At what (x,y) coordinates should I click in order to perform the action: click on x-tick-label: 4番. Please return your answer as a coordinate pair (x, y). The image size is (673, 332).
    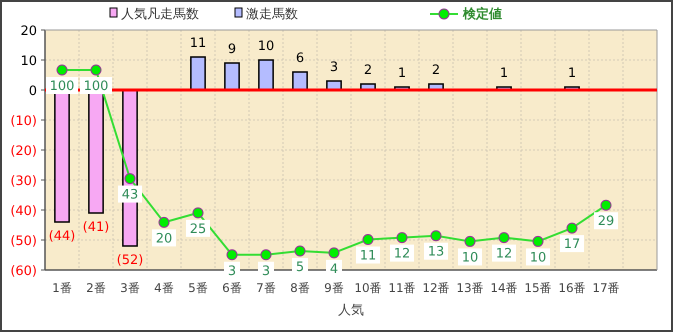
    Looking at the image, I should click on (164, 288).